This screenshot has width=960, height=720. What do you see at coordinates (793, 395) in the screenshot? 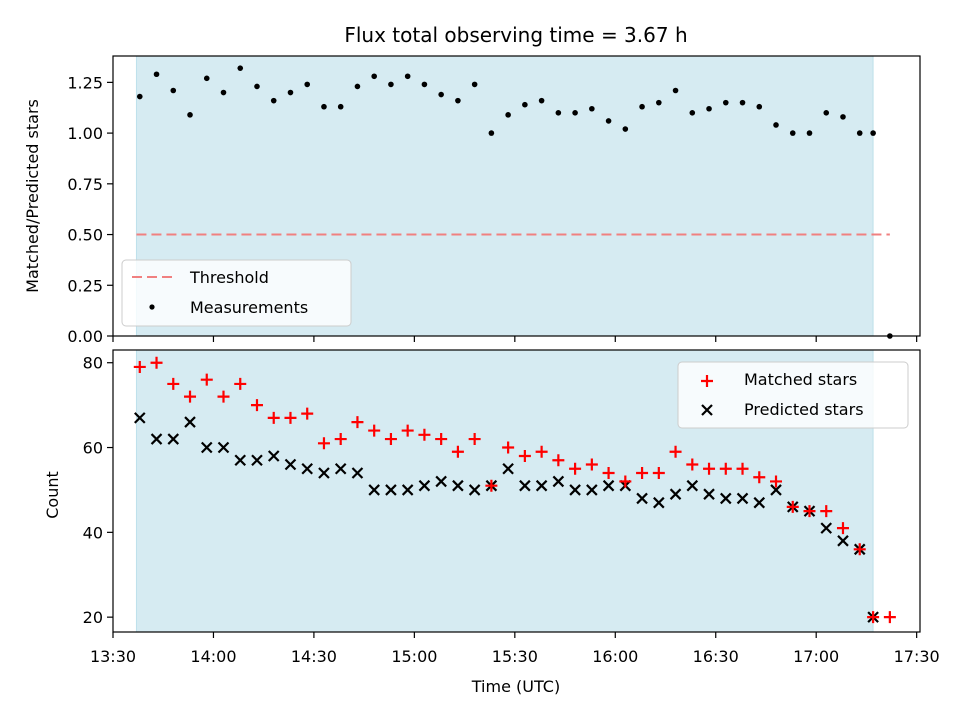
I see `count-legend-box` at bounding box center [793, 395].